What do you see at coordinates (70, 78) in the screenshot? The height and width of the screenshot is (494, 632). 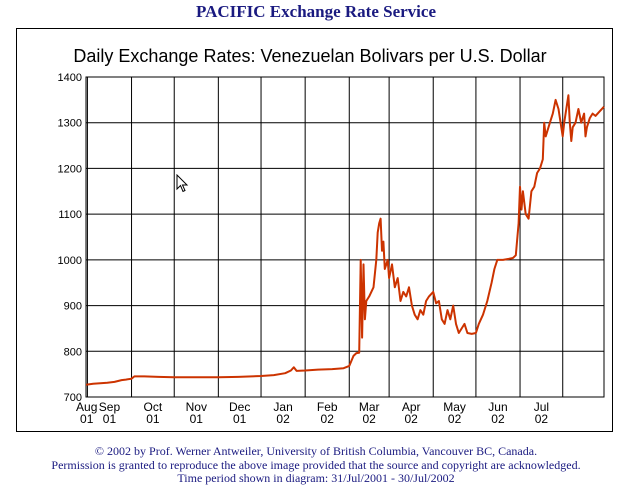 I see `y-tick-label: 1400` at bounding box center [70, 78].